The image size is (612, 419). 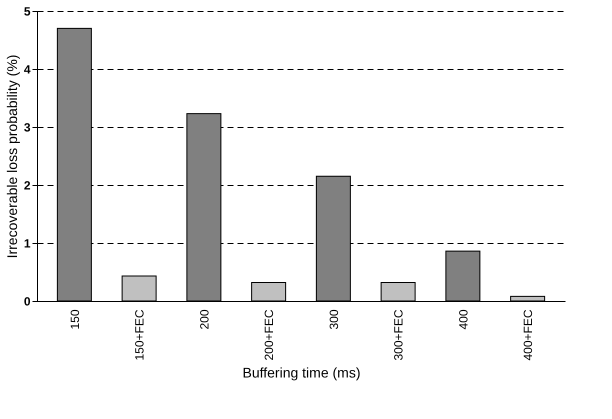 I want to click on y-tick-label: 3, so click(x=27, y=127).